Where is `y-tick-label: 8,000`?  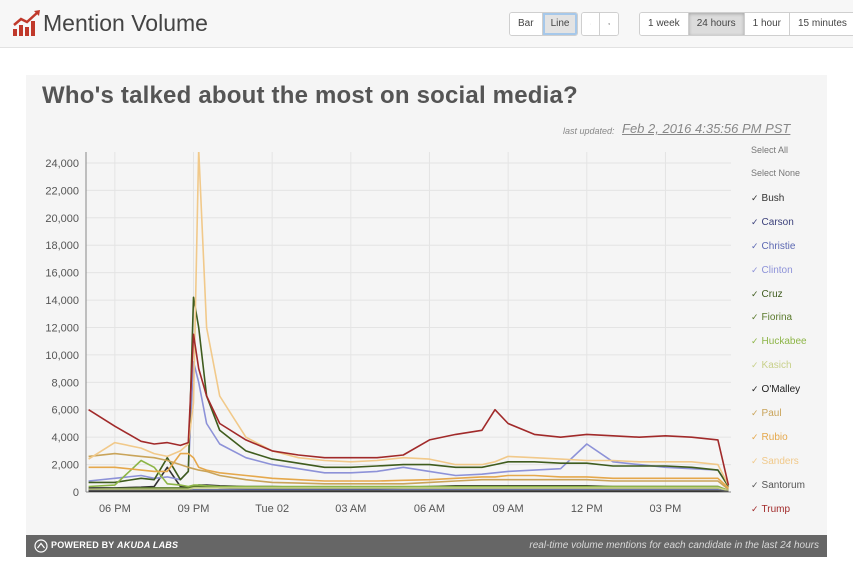 y-tick-label: 8,000 is located at coordinates (65, 383).